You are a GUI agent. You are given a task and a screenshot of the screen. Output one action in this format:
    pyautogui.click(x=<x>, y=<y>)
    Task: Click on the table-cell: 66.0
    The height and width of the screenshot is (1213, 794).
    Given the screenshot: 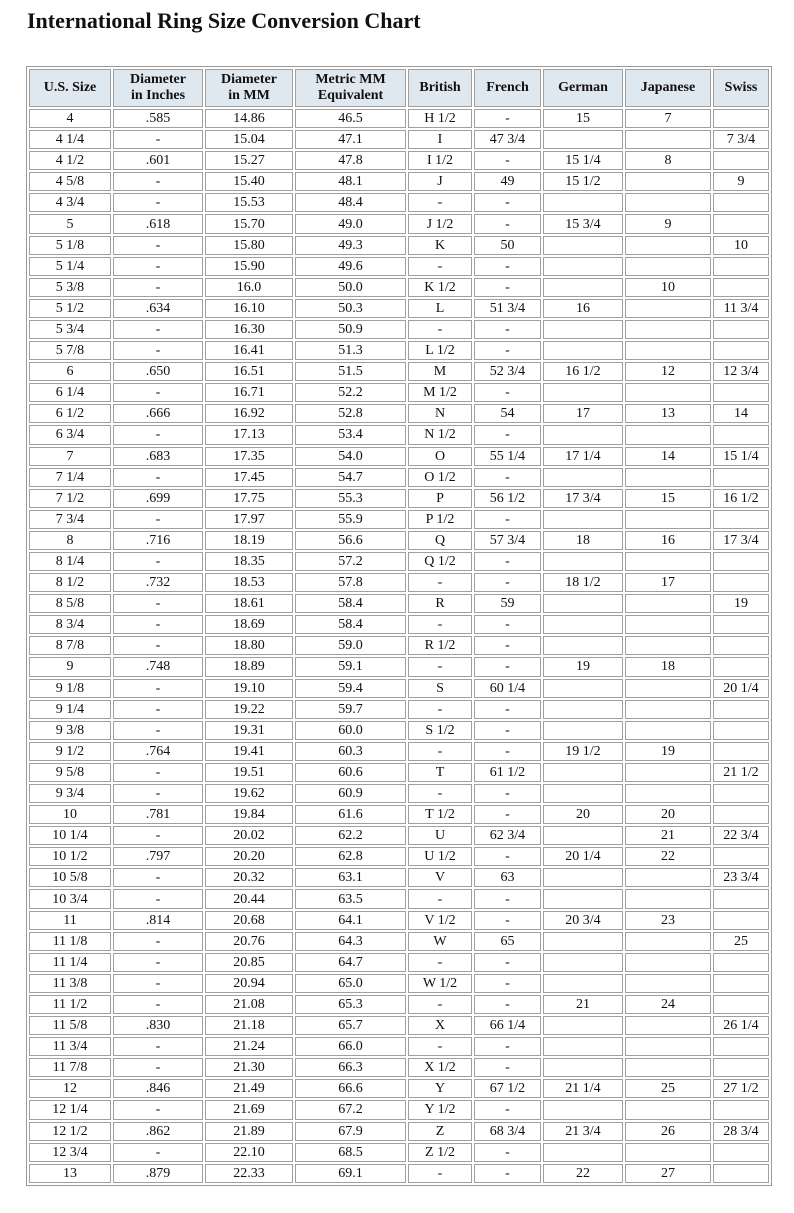 What is the action you would take?
    pyautogui.click(x=350, y=1047)
    